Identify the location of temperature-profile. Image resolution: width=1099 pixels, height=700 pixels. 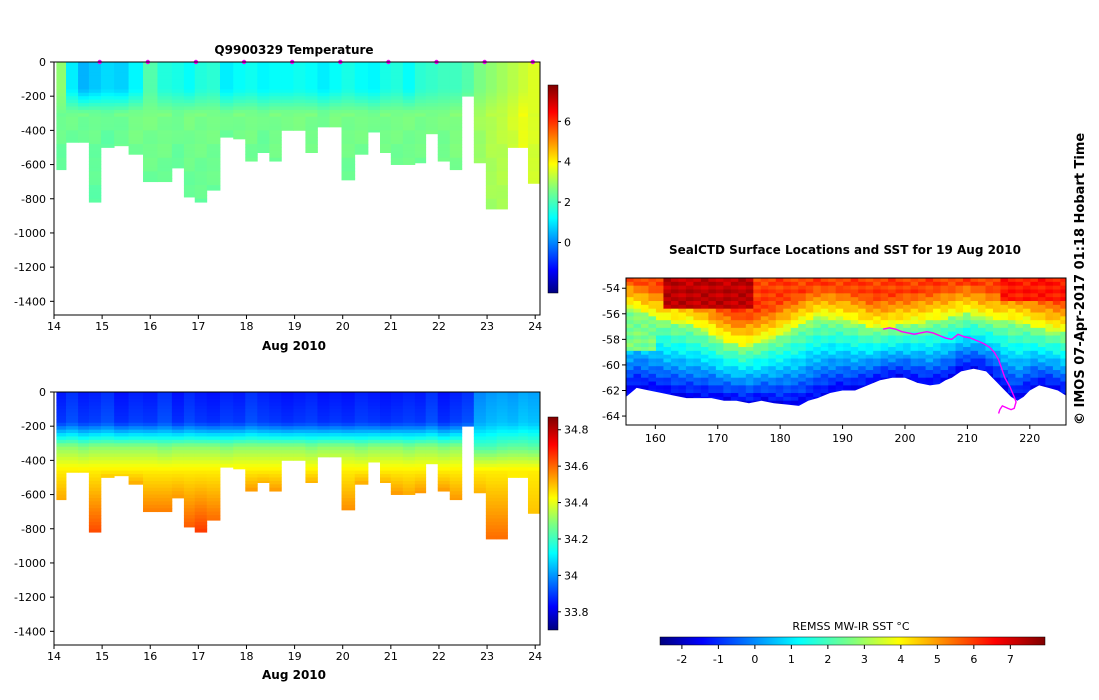
(444, 112).